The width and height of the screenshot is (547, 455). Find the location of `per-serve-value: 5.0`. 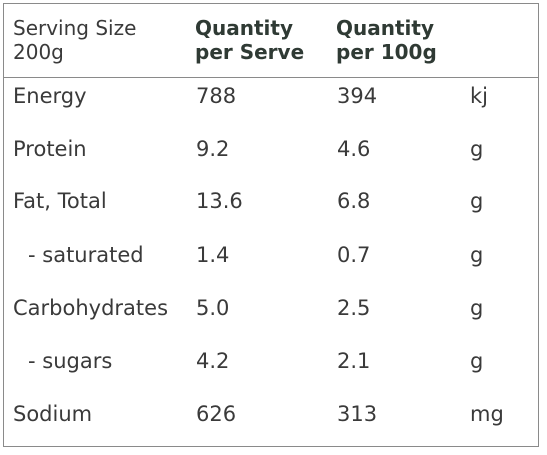

per-serve-value: 5.0 is located at coordinates (213, 308).